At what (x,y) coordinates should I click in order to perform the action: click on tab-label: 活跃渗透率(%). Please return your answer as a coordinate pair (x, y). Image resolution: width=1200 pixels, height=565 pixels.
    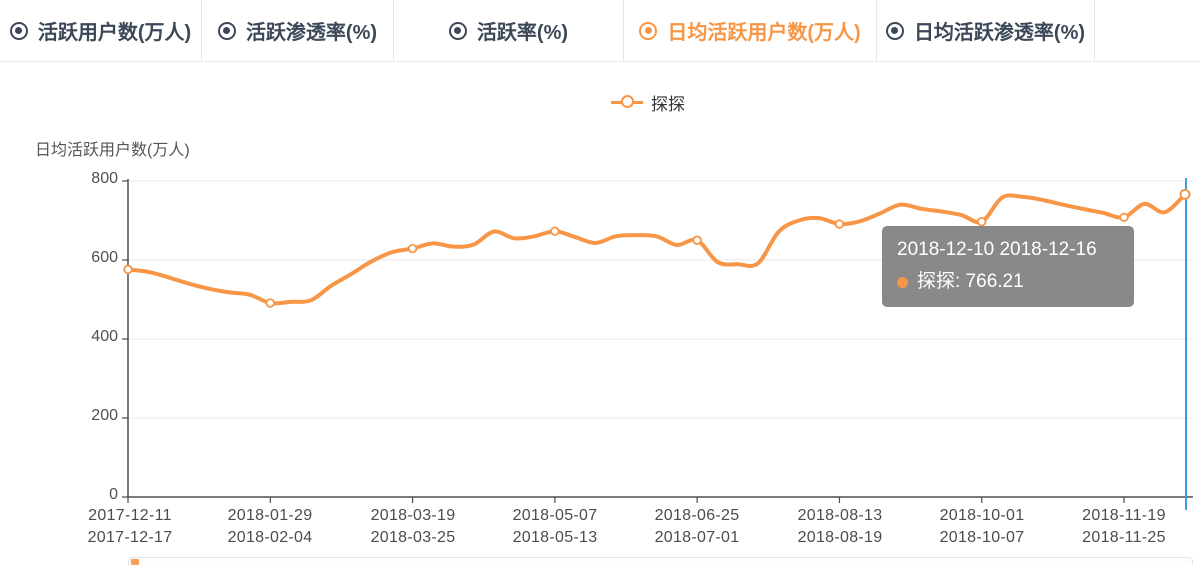
    Looking at the image, I should click on (311, 33).